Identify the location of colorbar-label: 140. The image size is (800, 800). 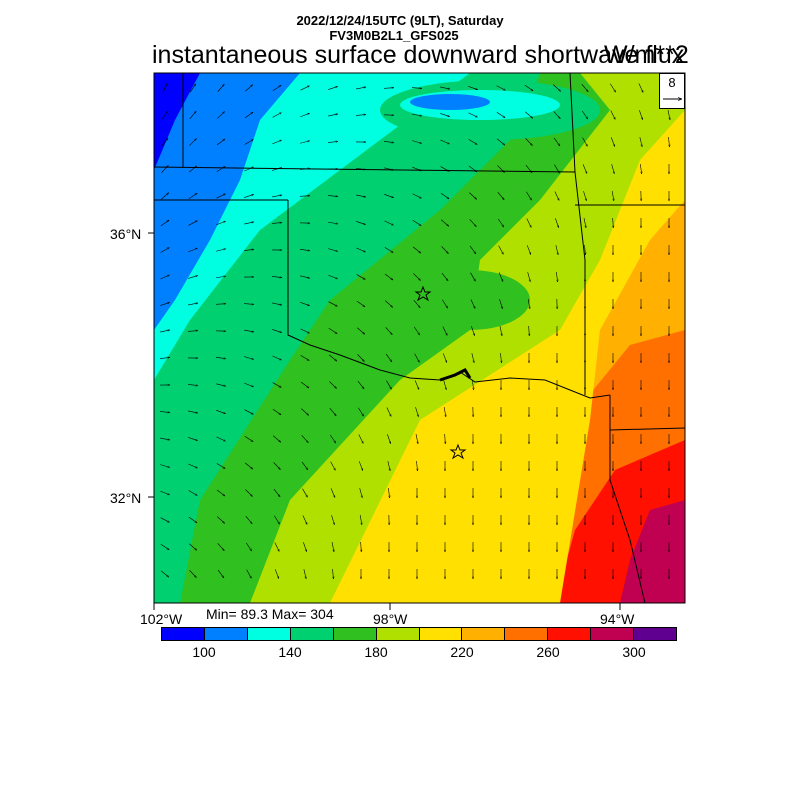
(290, 652).